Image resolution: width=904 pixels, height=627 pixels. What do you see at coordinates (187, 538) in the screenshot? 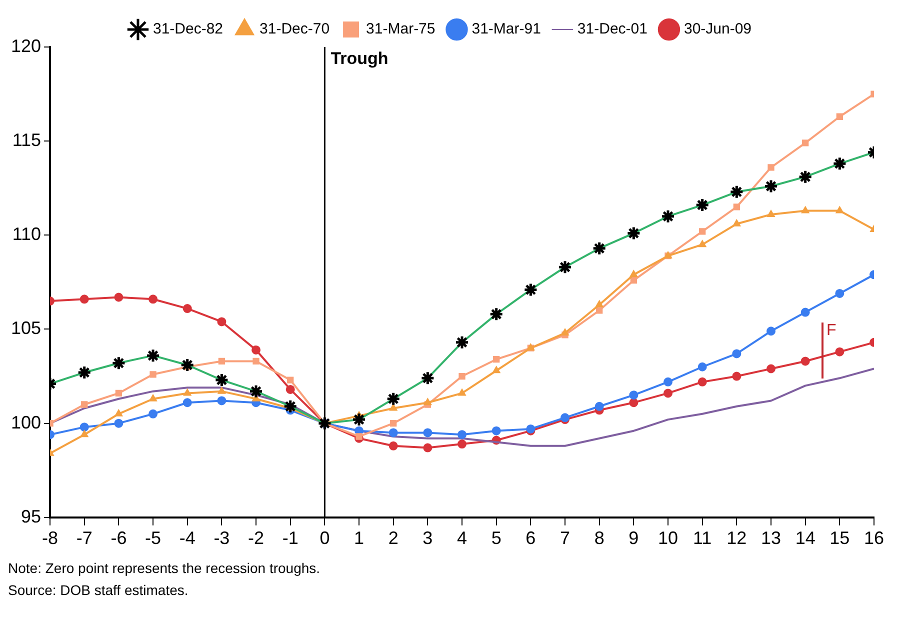
I see `x-tick-label: -4` at bounding box center [187, 538].